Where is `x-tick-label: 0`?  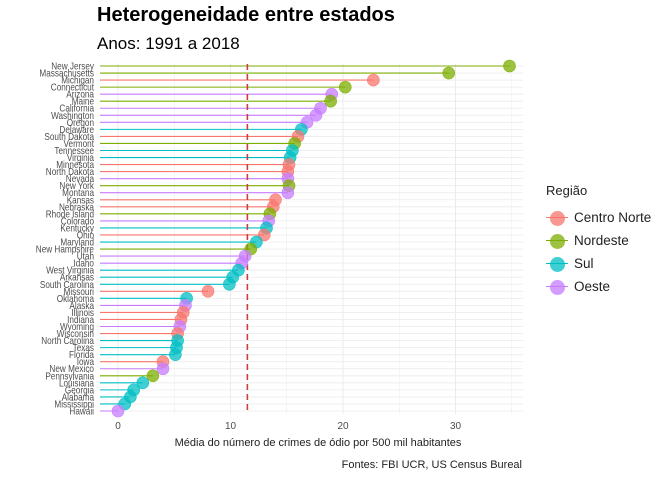 x-tick-label: 0 is located at coordinates (118, 426).